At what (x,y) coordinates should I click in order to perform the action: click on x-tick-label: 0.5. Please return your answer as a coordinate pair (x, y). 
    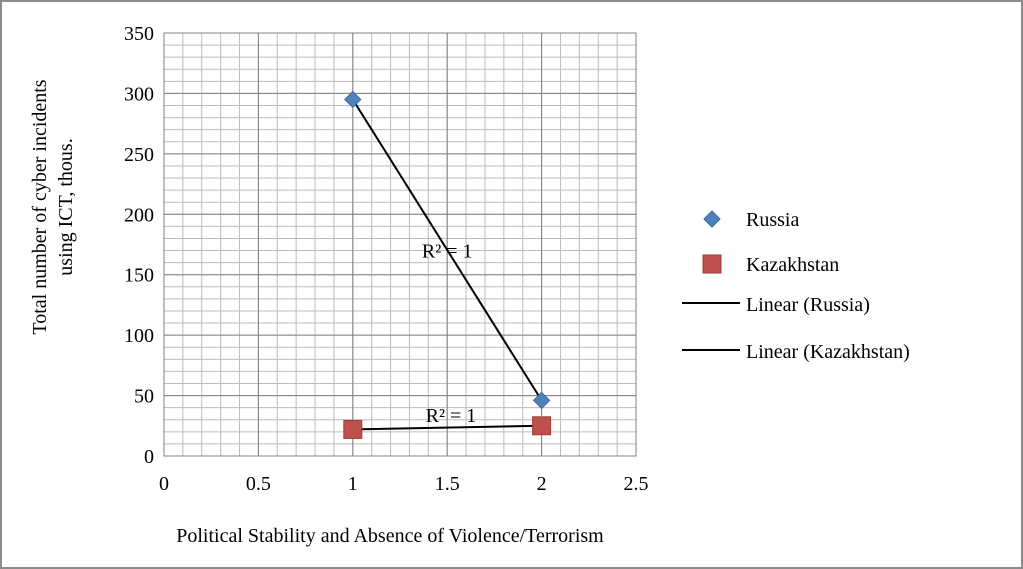
    Looking at the image, I should click on (258, 484).